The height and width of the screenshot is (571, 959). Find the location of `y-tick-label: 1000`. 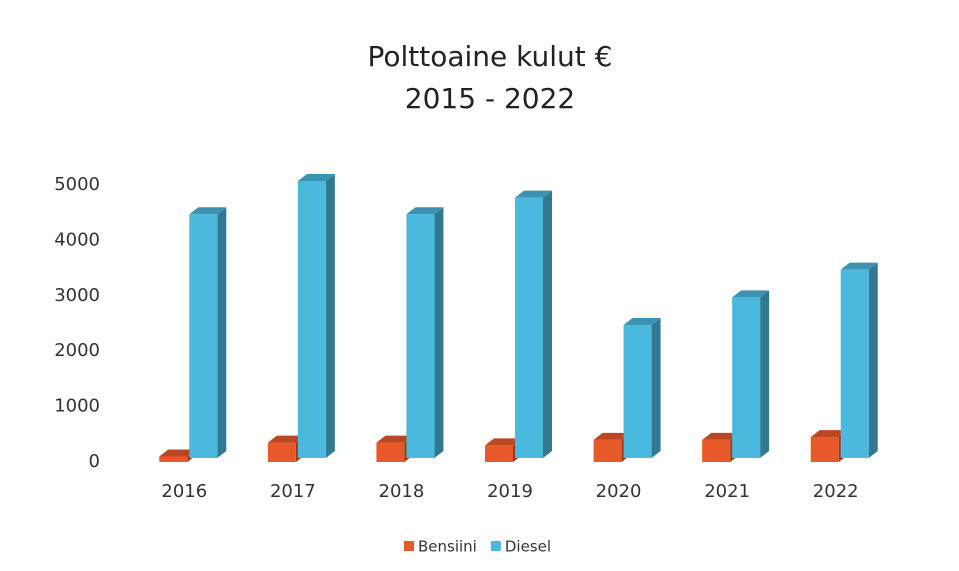

y-tick-label: 1000 is located at coordinates (77, 406).